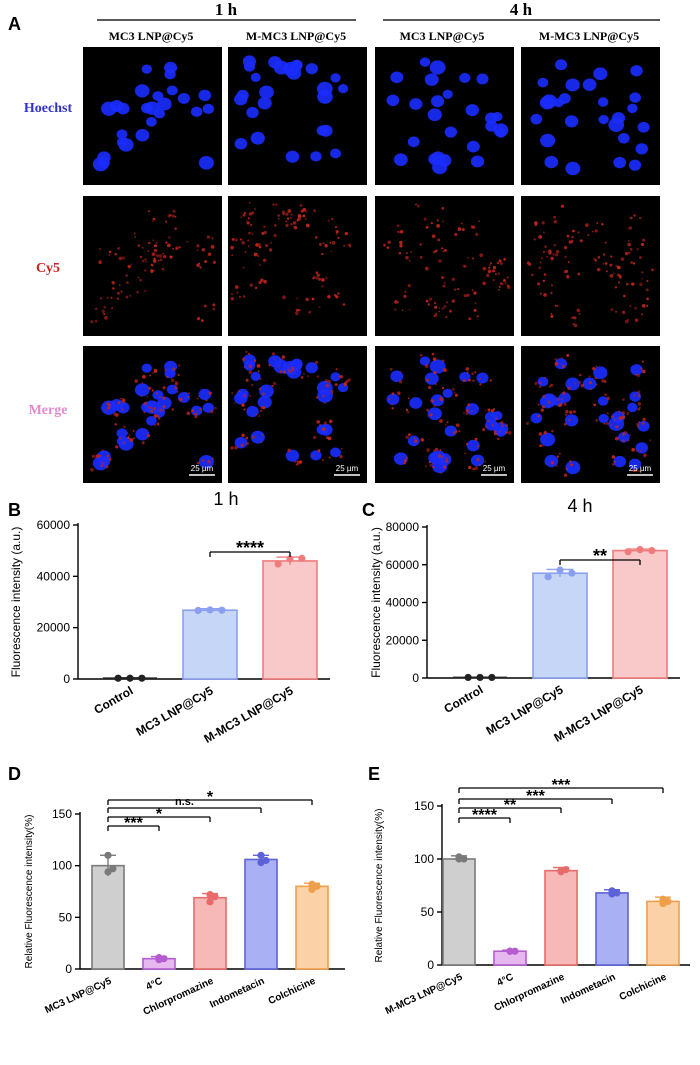 Image resolution: width=700 pixels, height=1065 pixels. What do you see at coordinates (579, 506) in the screenshot?
I see `chart-title: 4 h` at bounding box center [579, 506].